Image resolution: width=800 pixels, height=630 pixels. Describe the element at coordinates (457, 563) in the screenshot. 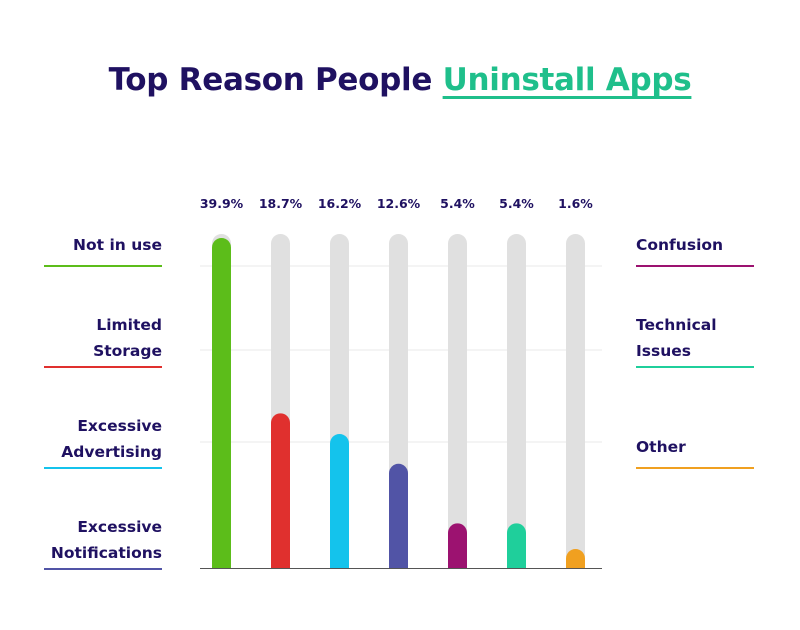

I see `bar-base-confusion` at that location.